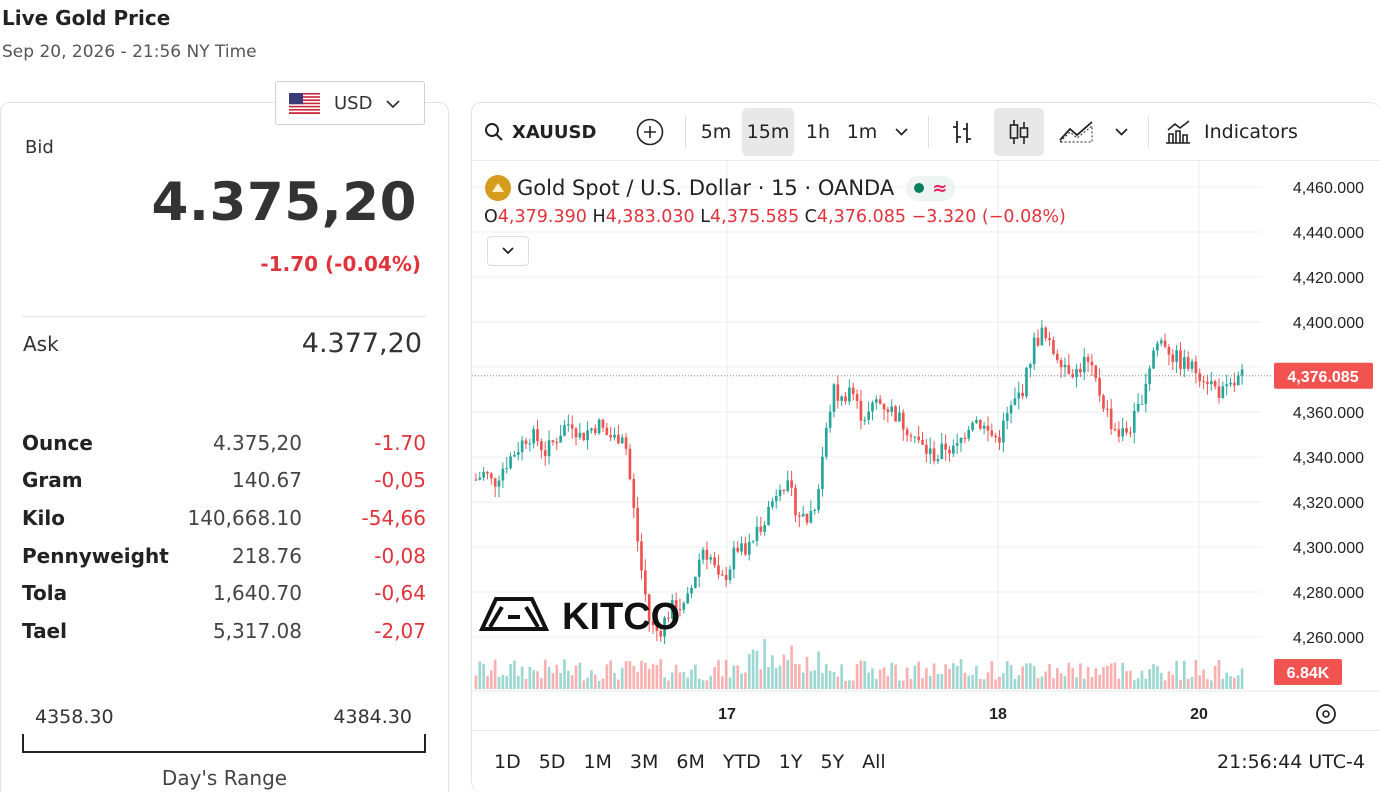  Describe the element at coordinates (1019, 132) in the screenshot. I see `candles-style-button` at that location.